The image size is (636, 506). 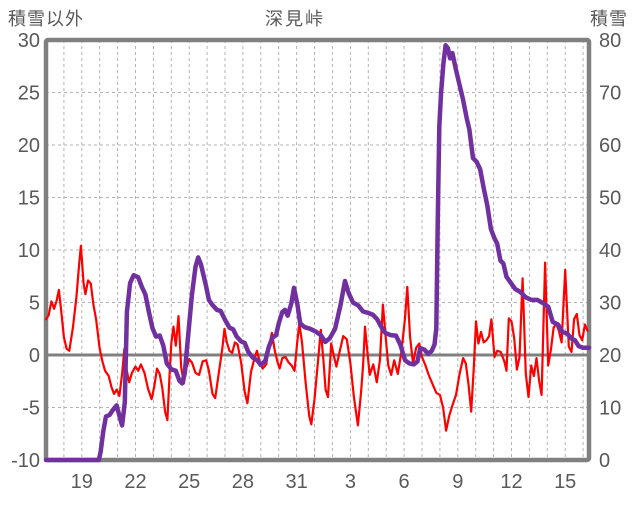 I want to click on right-y-tick-label: 10, so click(x=610, y=409).